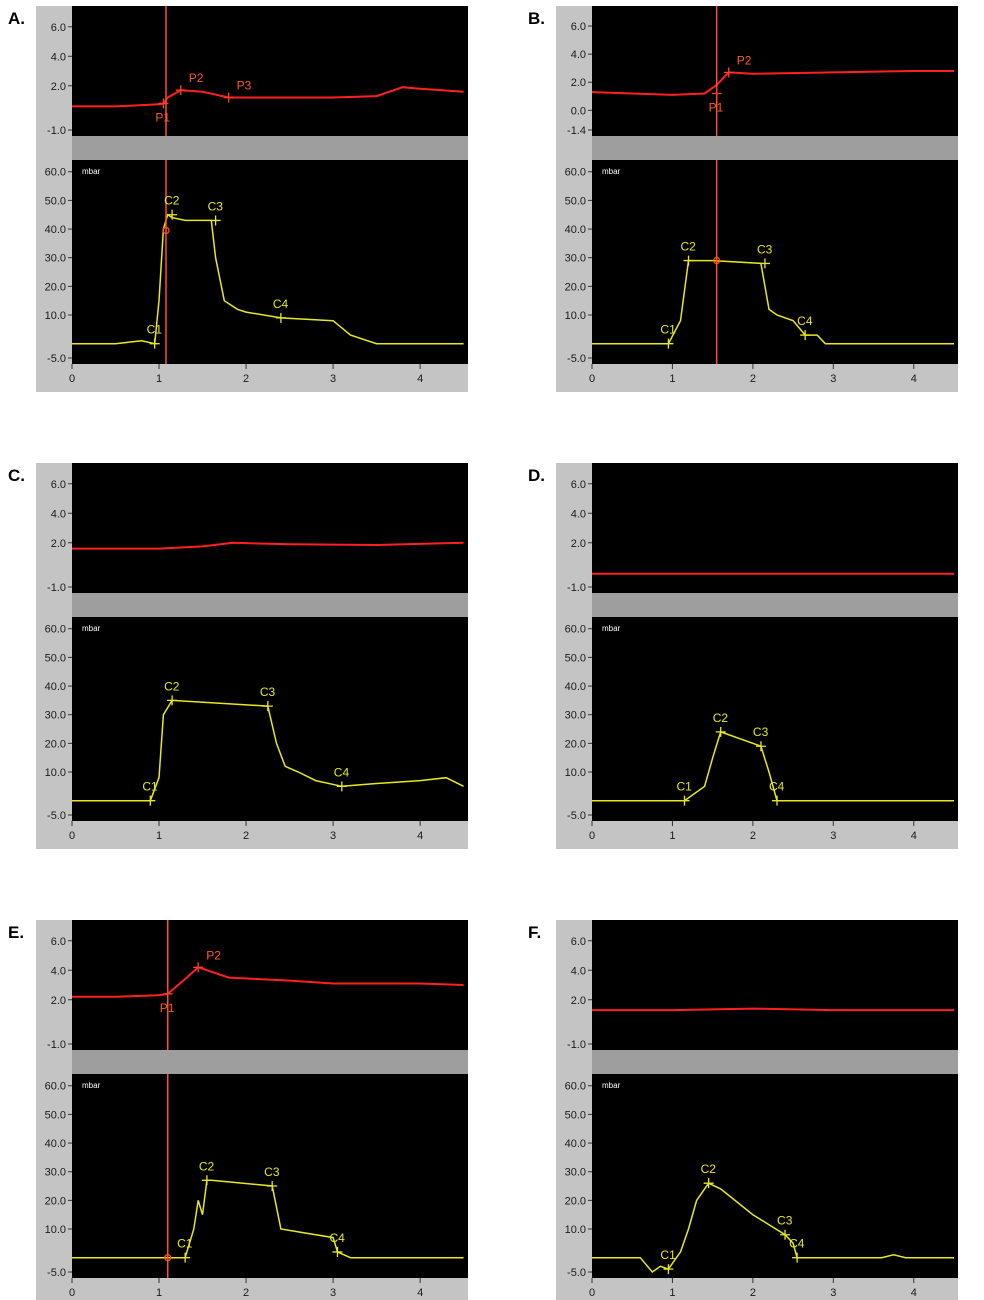  Describe the element at coordinates (536, 18) in the screenshot. I see `panel-letter: B.` at that location.